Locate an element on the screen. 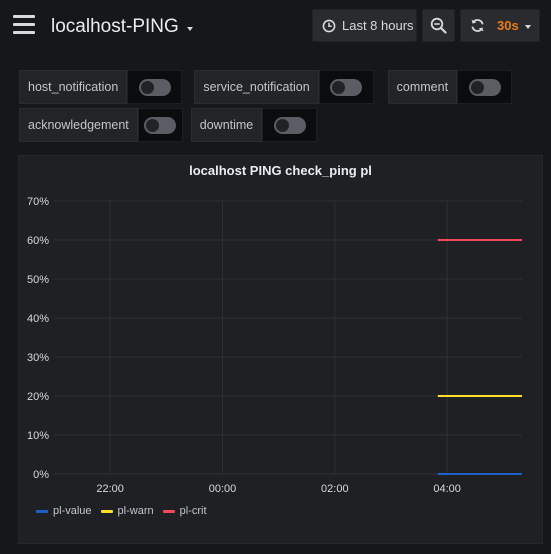  y-tick-label: 0% is located at coordinates (41, 475).